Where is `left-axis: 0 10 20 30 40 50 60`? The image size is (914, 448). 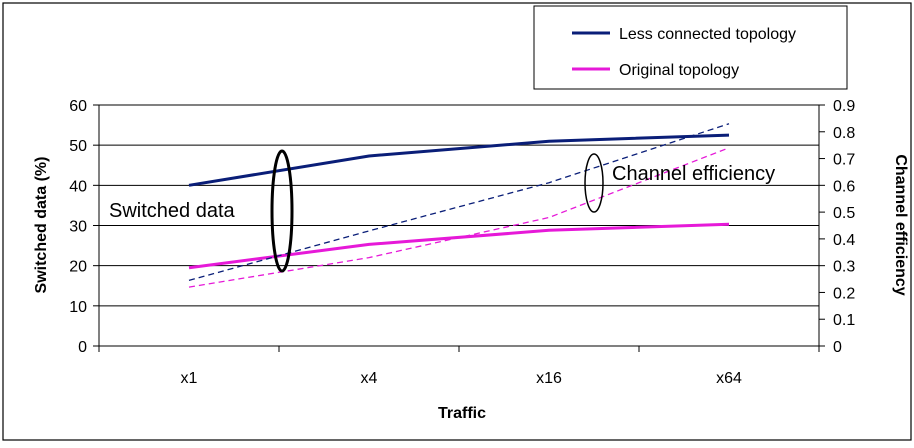
left-axis: 0 10 20 30 40 50 60 is located at coordinates (84, 227).